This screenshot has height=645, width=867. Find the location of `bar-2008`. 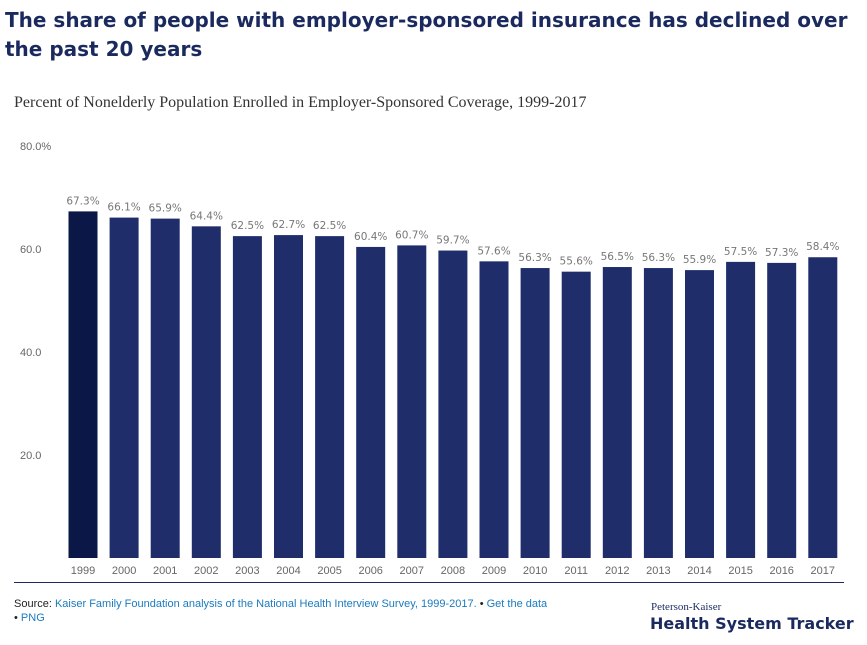

bar-2008 is located at coordinates (453, 404).